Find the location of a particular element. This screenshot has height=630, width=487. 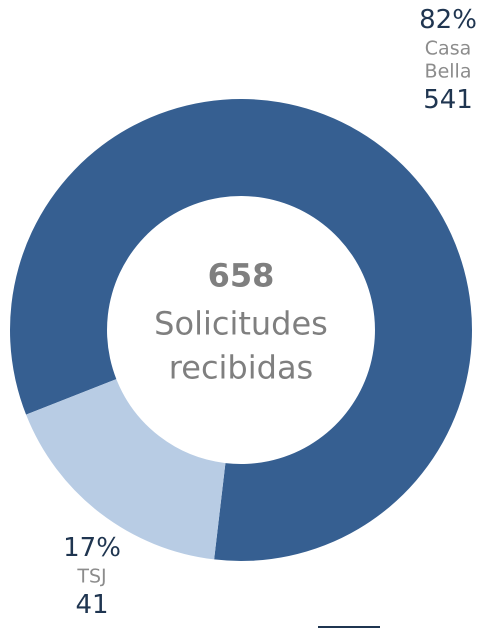

slice-label: Casa Bella is located at coordinates (448, 59).